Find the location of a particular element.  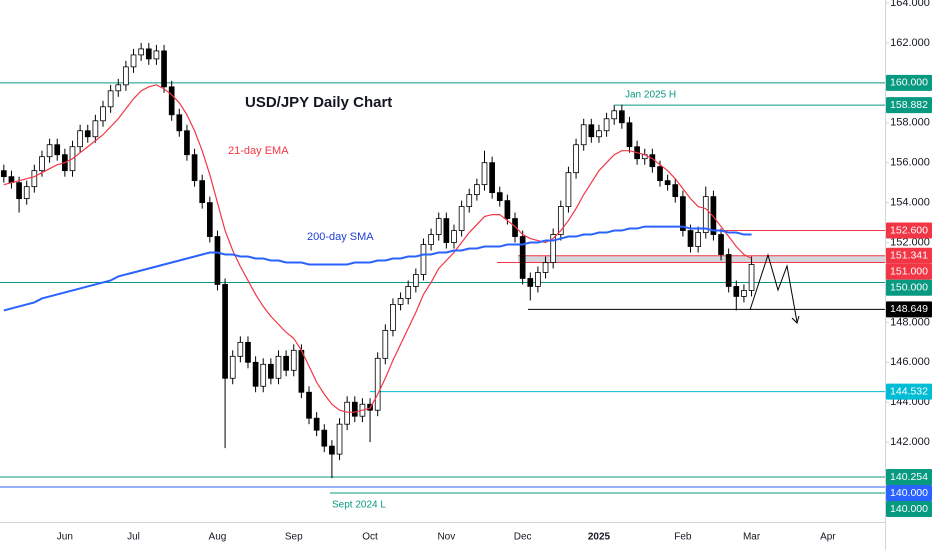

y-tick-label: 146.000 is located at coordinates (910, 362).